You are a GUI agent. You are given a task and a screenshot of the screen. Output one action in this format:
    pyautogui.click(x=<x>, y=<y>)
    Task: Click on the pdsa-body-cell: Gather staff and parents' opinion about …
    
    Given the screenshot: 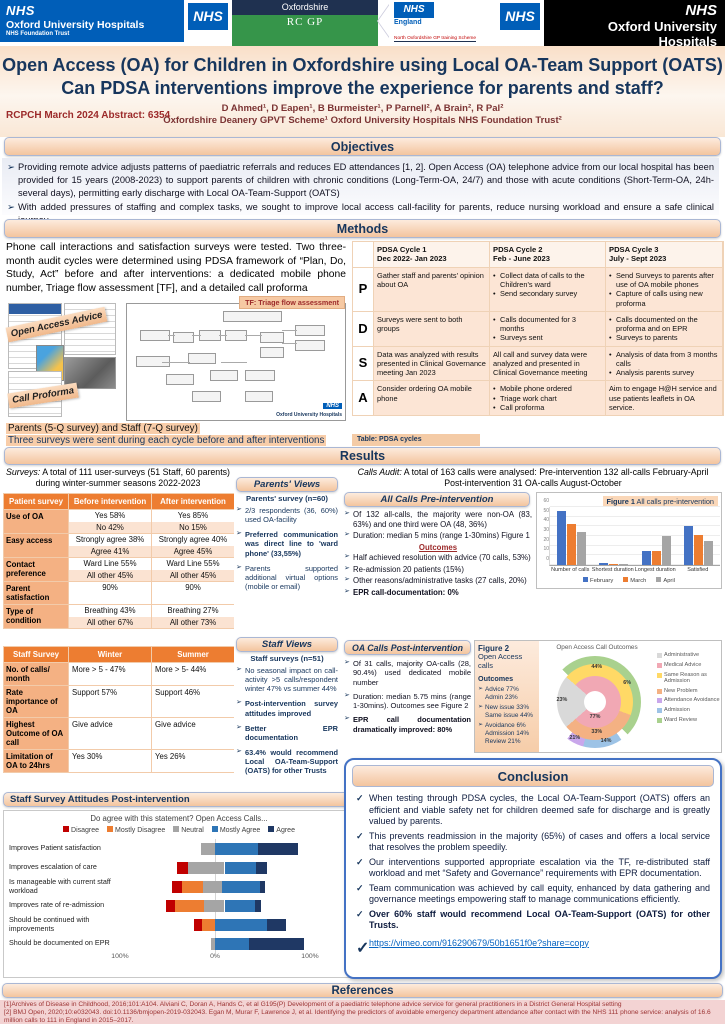 What is the action you would take?
    pyautogui.click(x=431, y=289)
    